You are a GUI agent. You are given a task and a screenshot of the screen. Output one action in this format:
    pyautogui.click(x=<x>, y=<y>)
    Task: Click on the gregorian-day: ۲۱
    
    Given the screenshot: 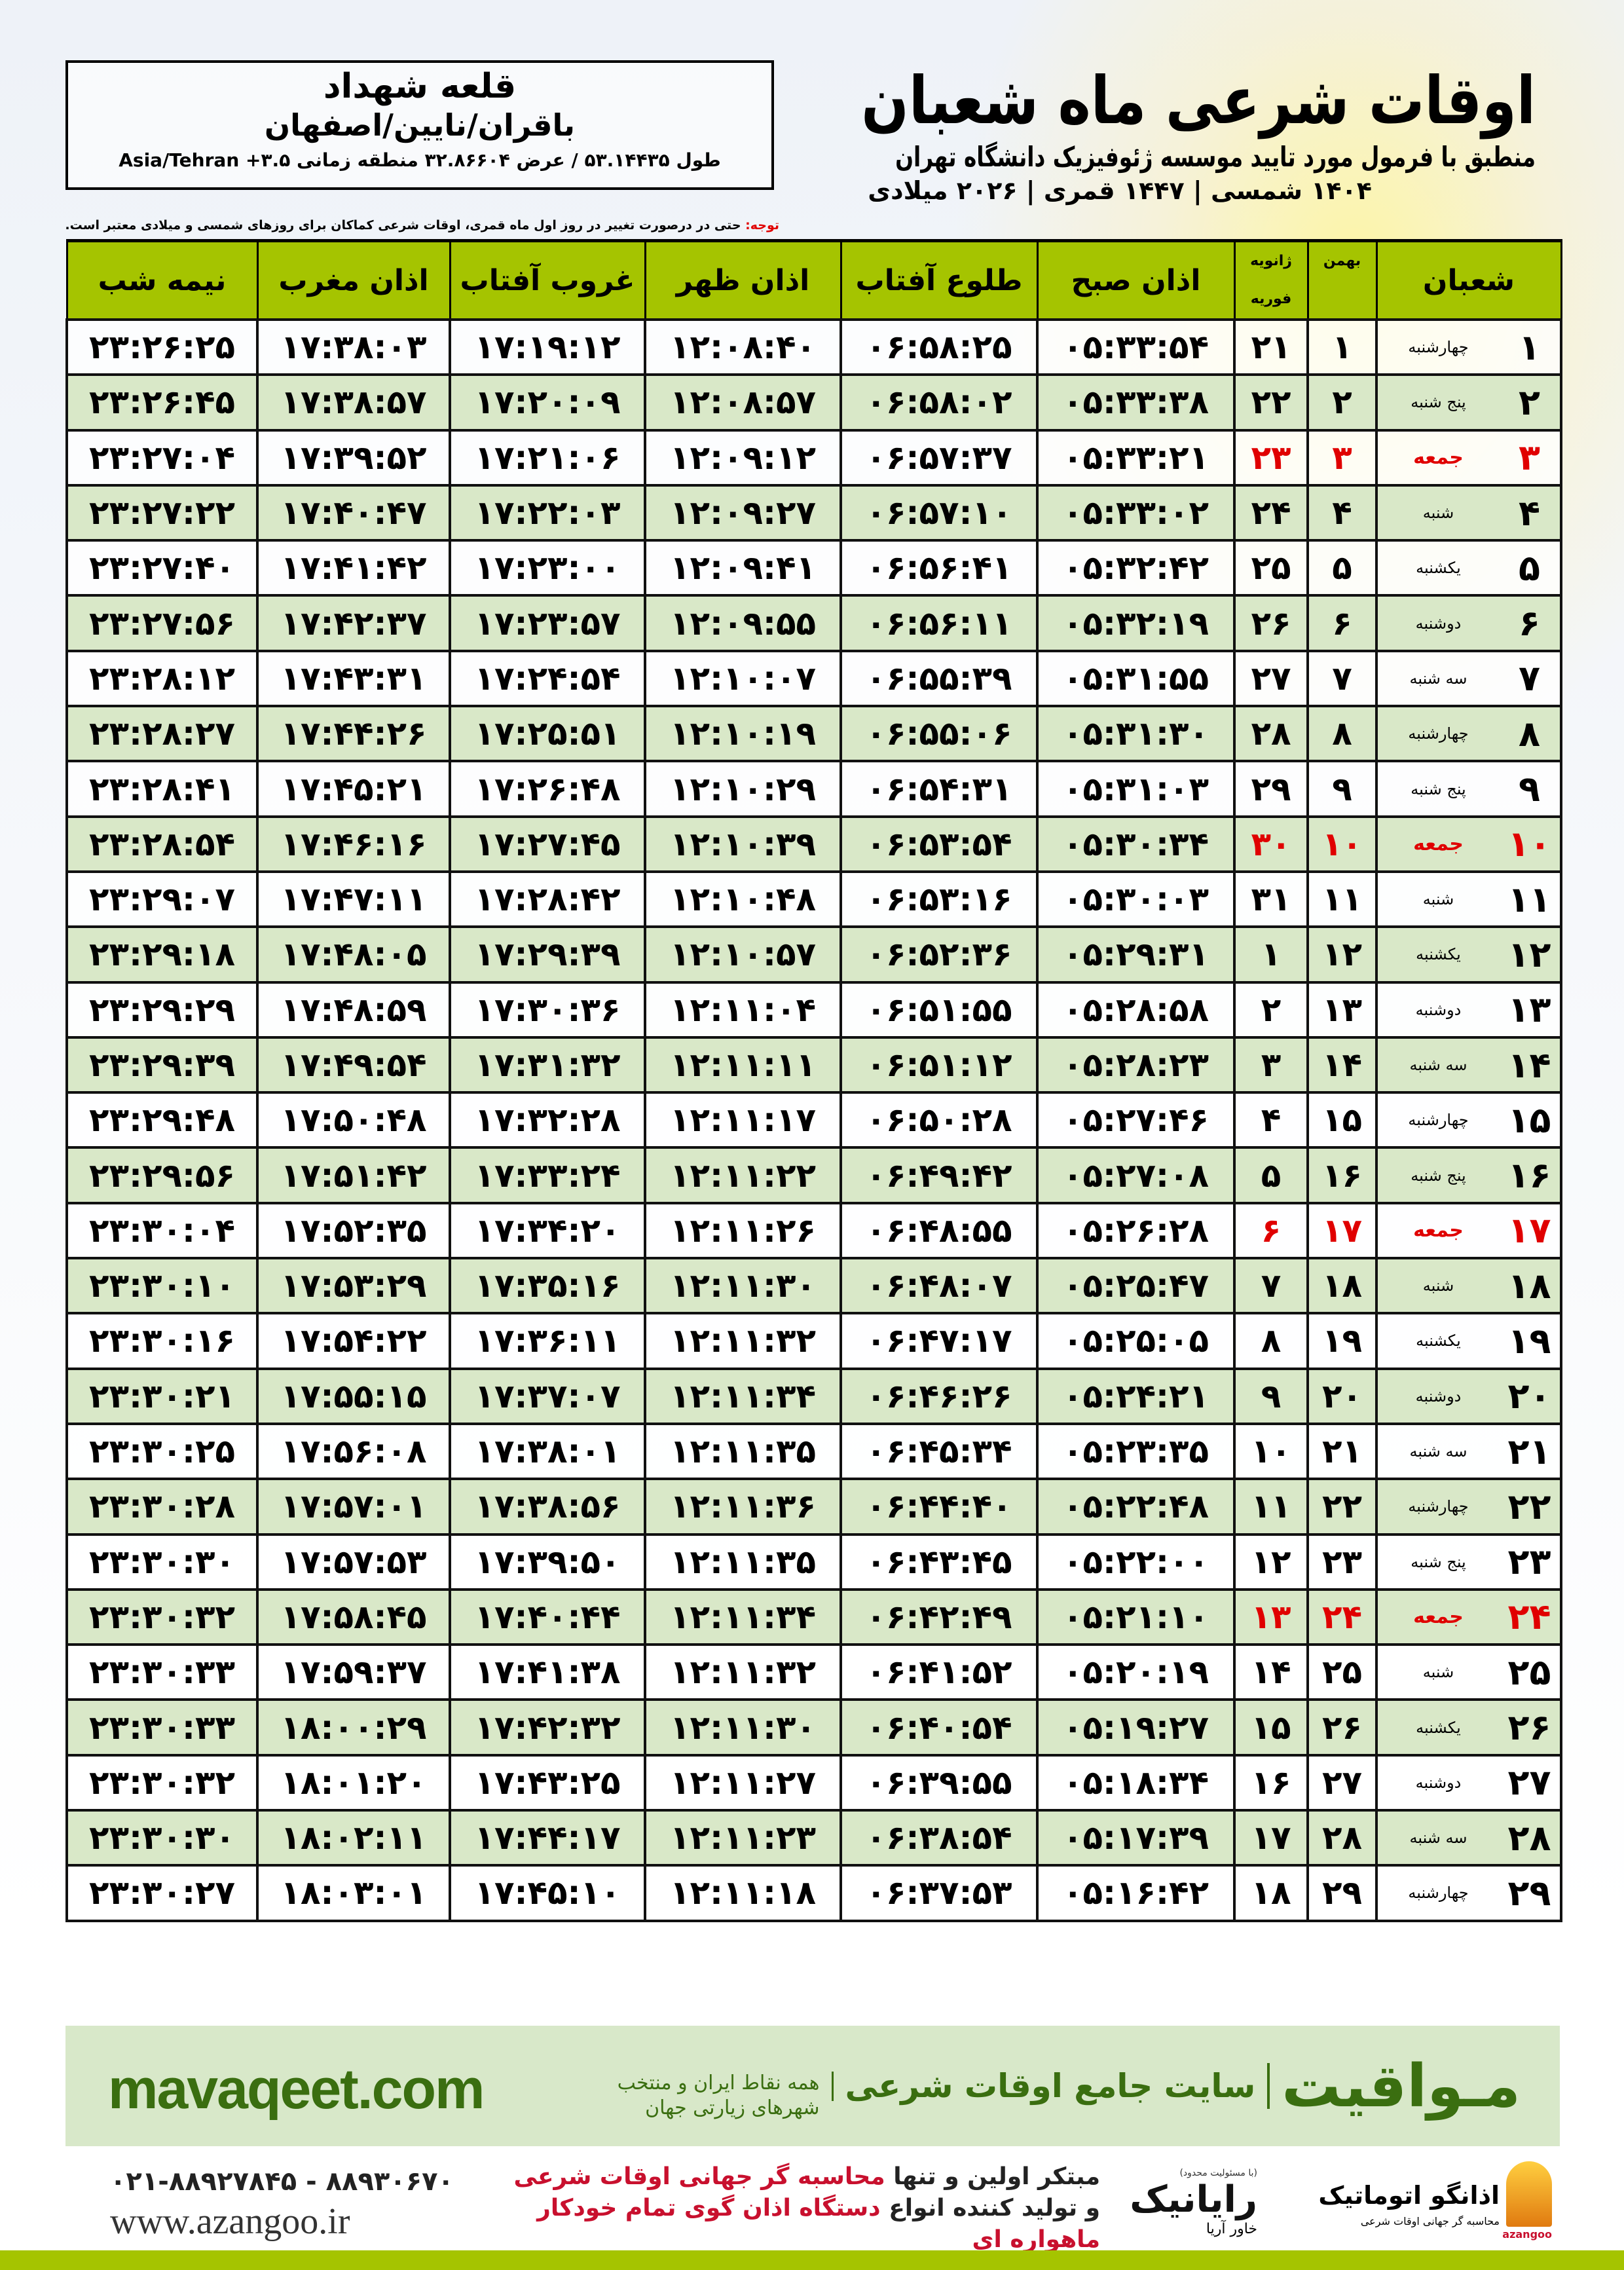 What is the action you would take?
    pyautogui.click(x=1271, y=347)
    